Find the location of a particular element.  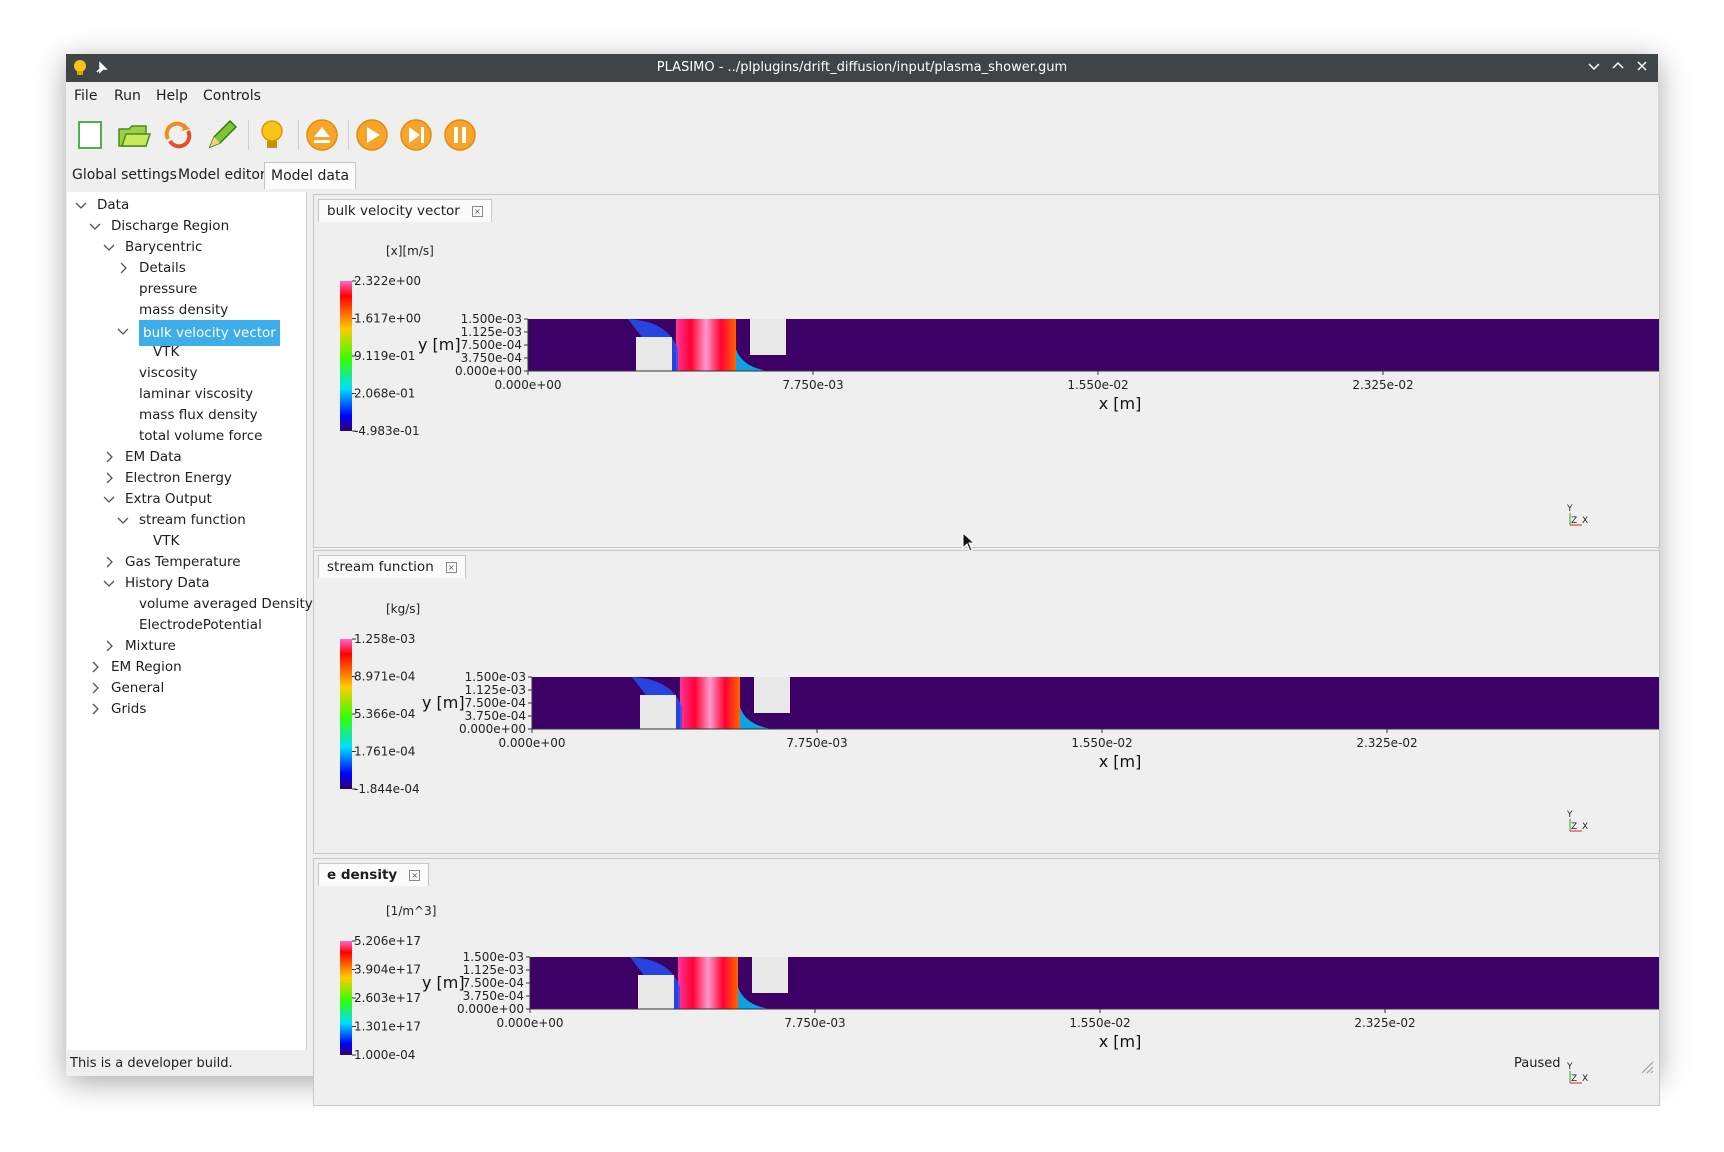

menu-file: File is located at coordinates (86, 96).